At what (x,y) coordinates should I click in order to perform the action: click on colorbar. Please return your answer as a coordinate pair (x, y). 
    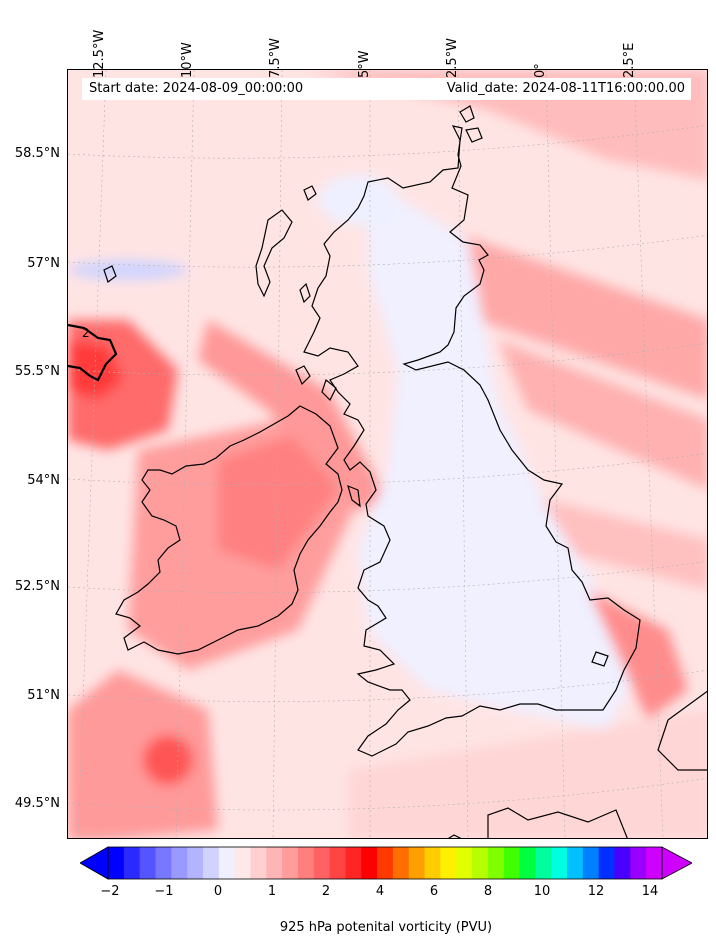
    Looking at the image, I should click on (386, 863).